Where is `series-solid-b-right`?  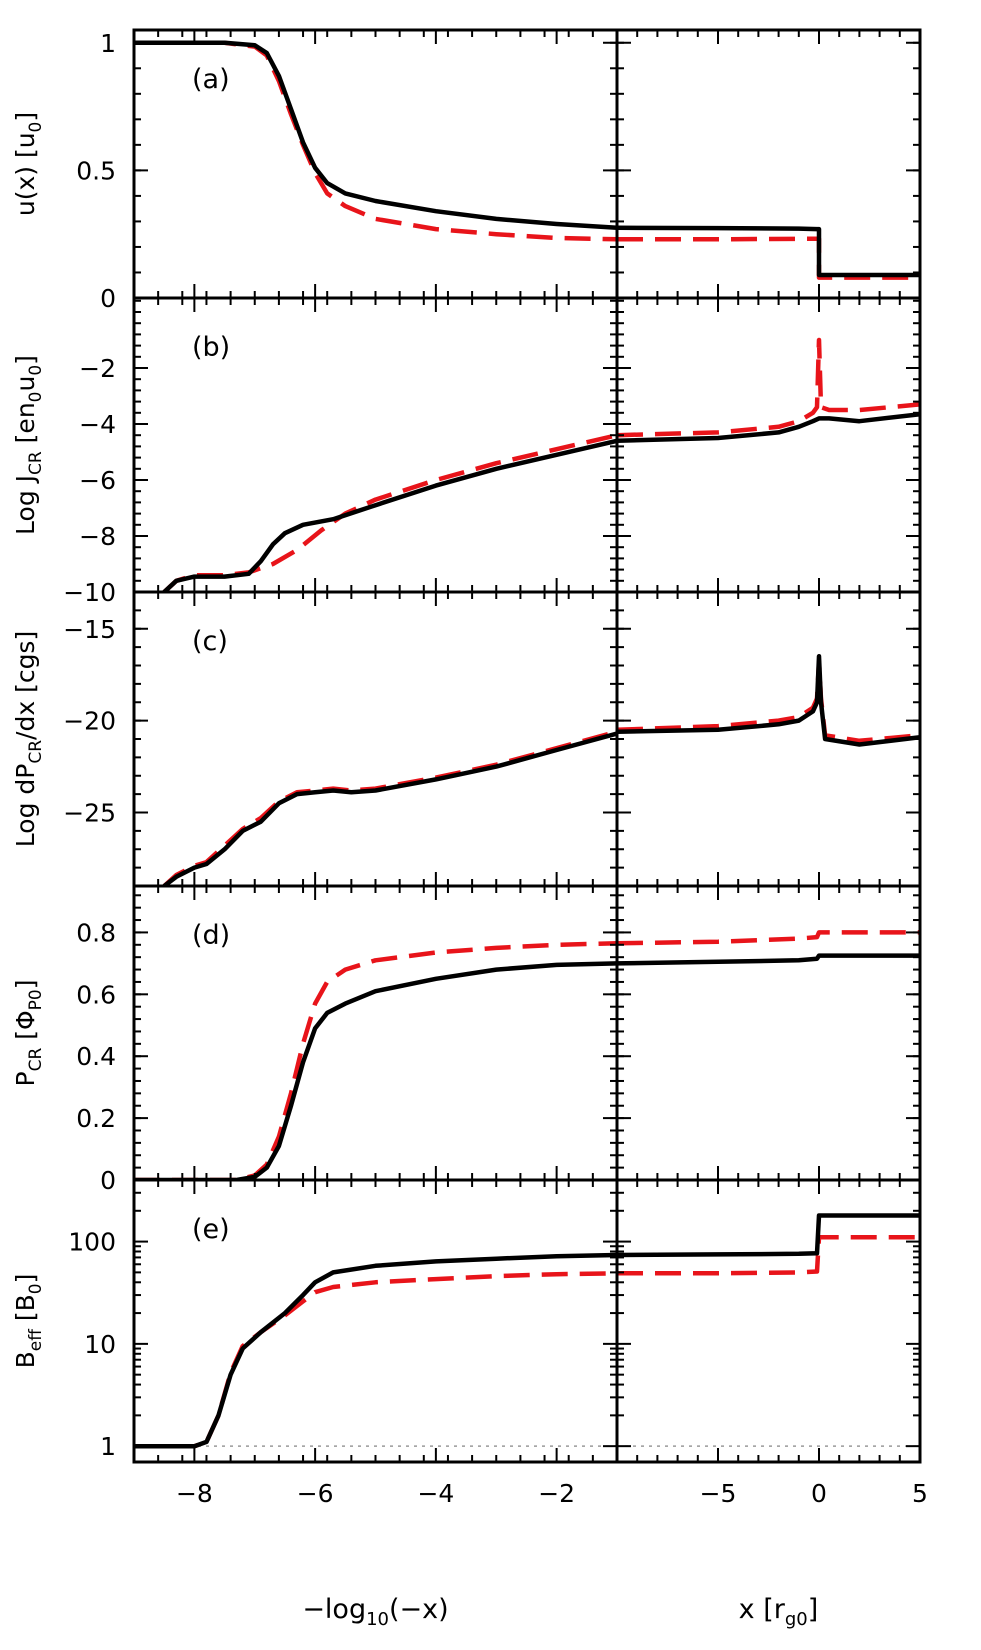
series-solid-b-right is located at coordinates (768, 427).